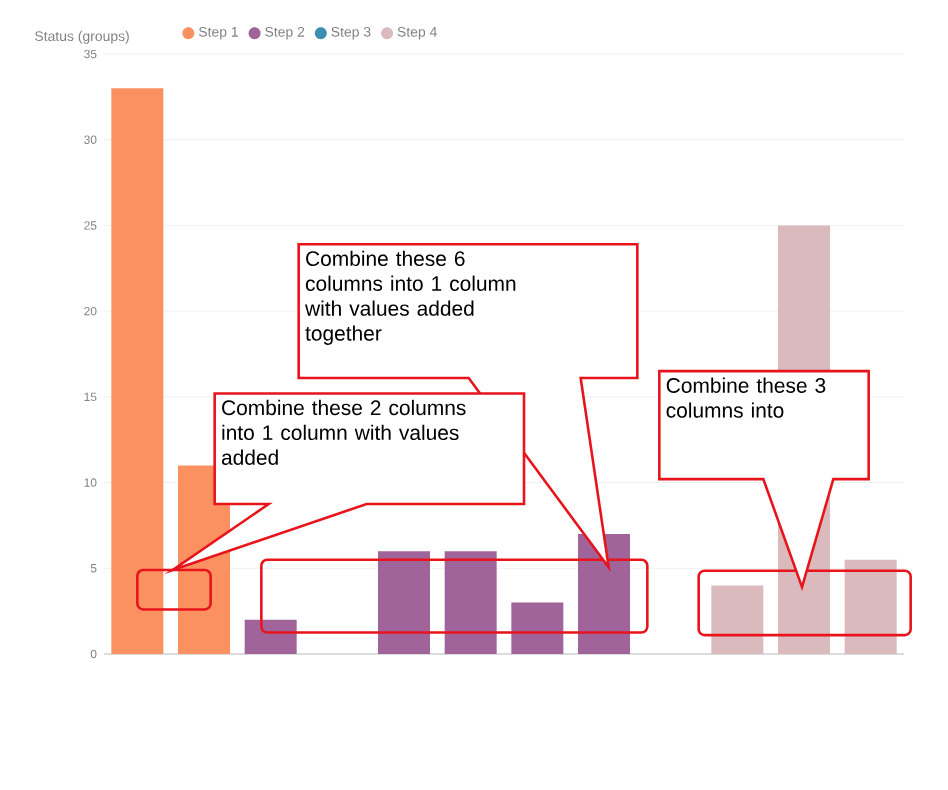 Image resolution: width=948 pixels, height=790 pixels. What do you see at coordinates (746, 397) in the screenshot?
I see `annotation: Combine these 3 columns into` at bounding box center [746, 397].